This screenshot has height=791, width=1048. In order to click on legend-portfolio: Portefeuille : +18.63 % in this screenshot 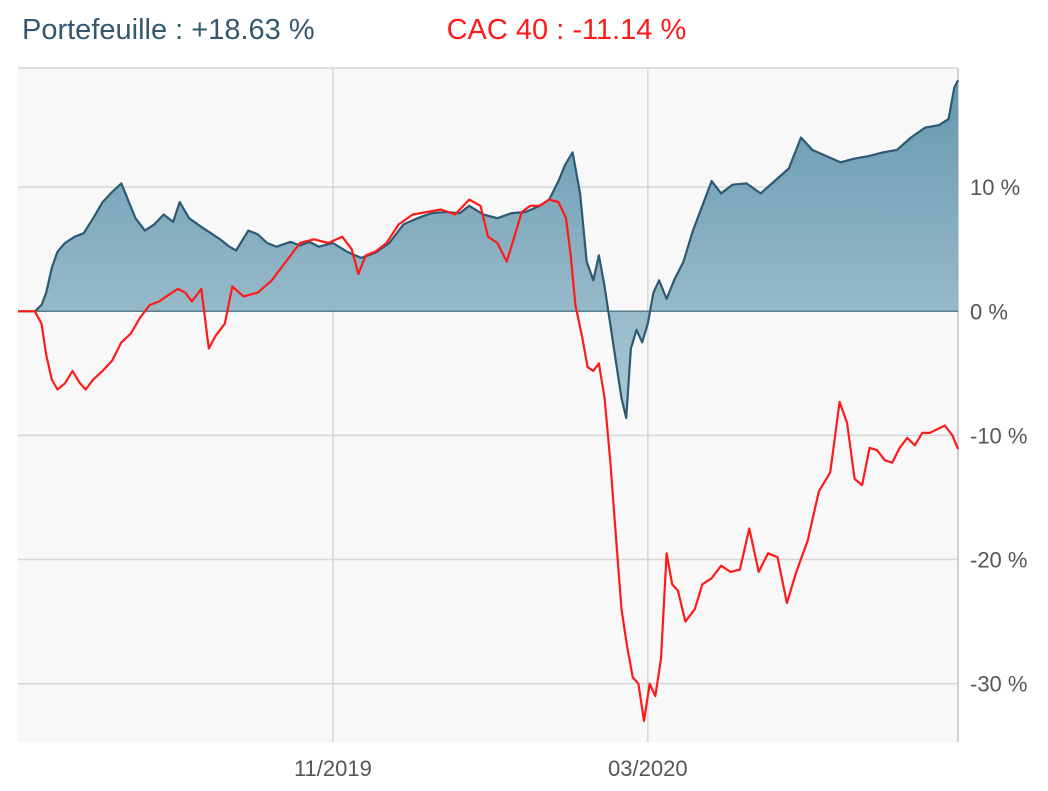, I will do `click(168, 30)`.